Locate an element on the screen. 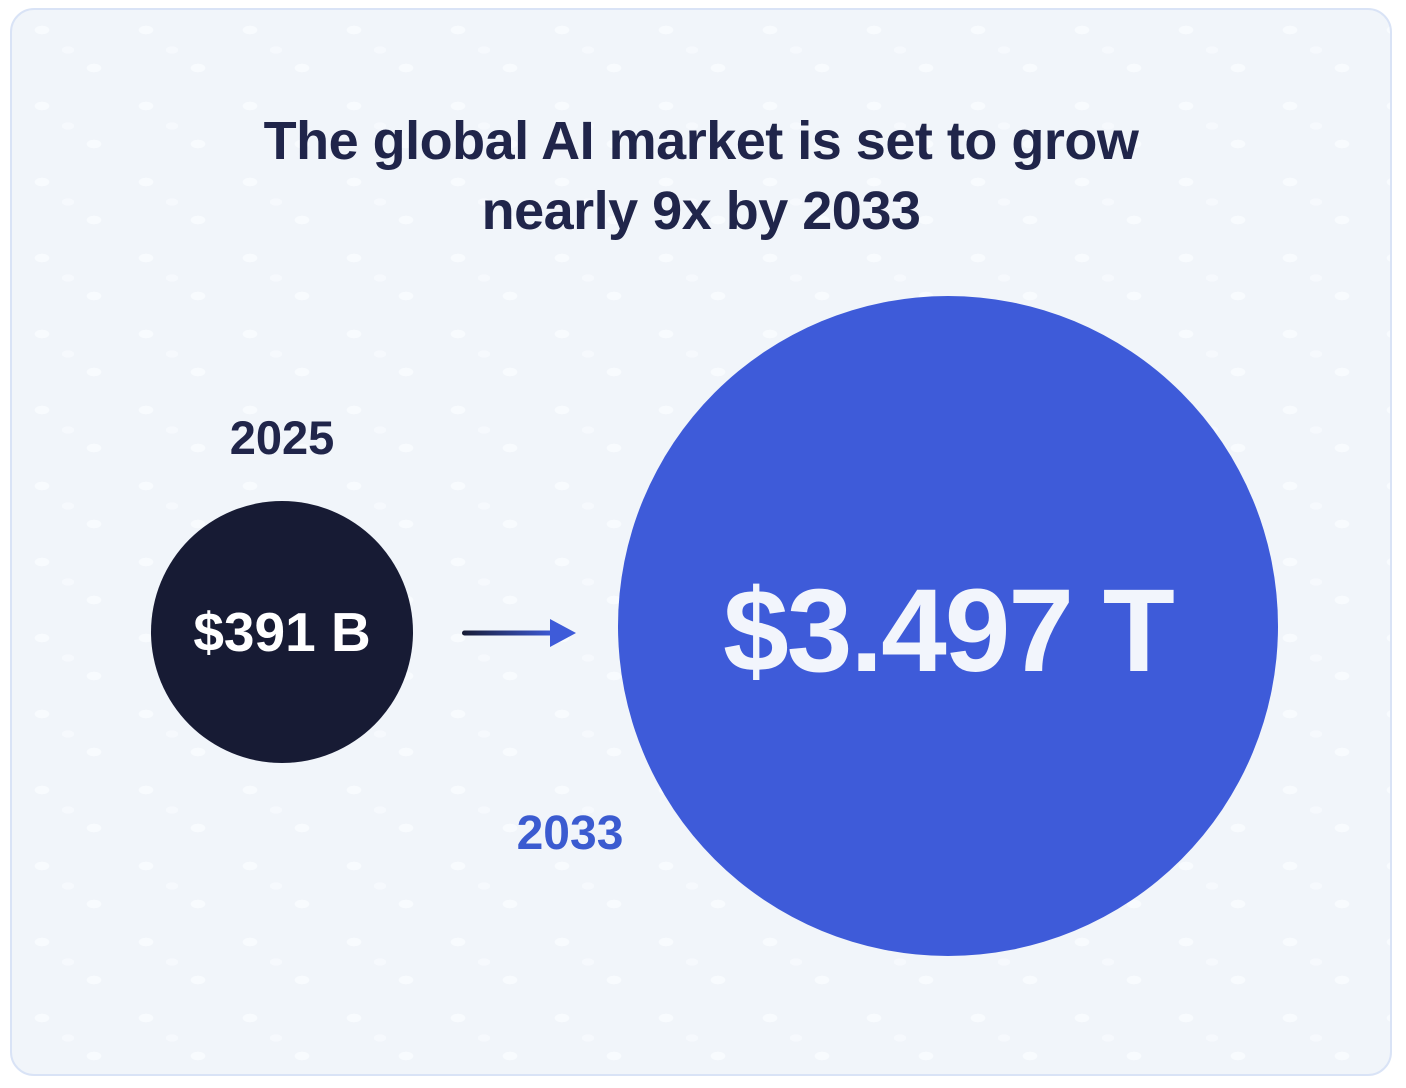 Image resolution: width=1406 pixels, height=1088 pixels. year-label-2025: 2025 is located at coordinates (282, 437).